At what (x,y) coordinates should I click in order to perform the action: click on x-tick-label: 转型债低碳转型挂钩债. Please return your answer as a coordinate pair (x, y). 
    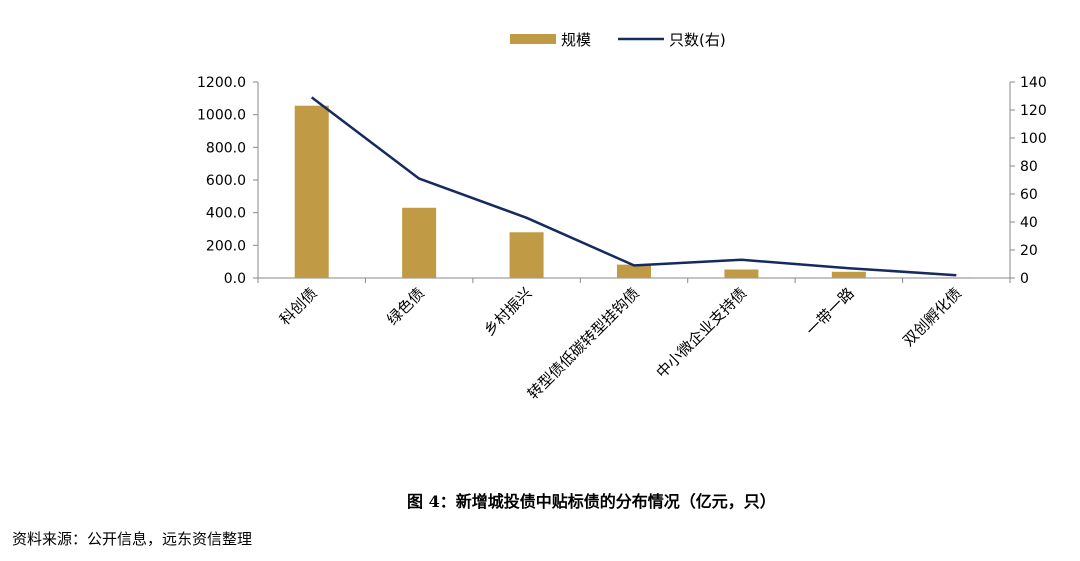
    Looking at the image, I should click on (583, 343).